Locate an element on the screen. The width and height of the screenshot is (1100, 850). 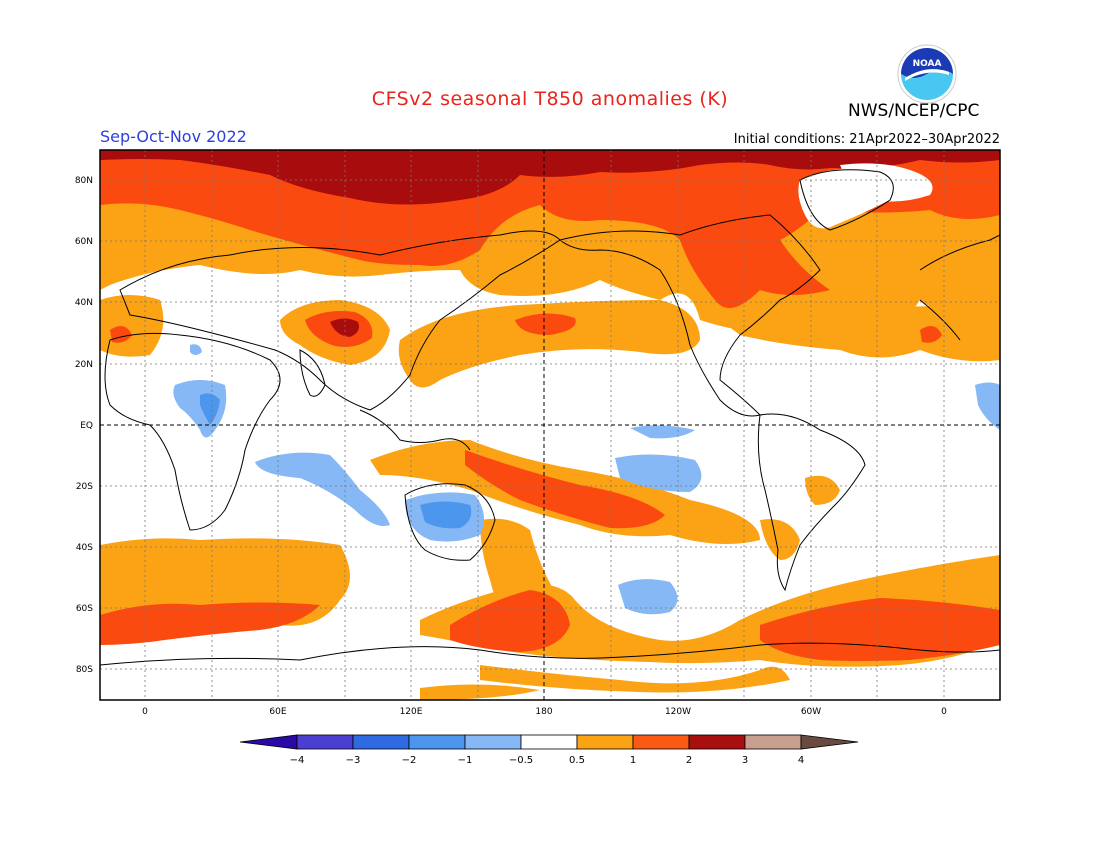
anomaly-region-spcz-red is located at coordinates (565, 489).